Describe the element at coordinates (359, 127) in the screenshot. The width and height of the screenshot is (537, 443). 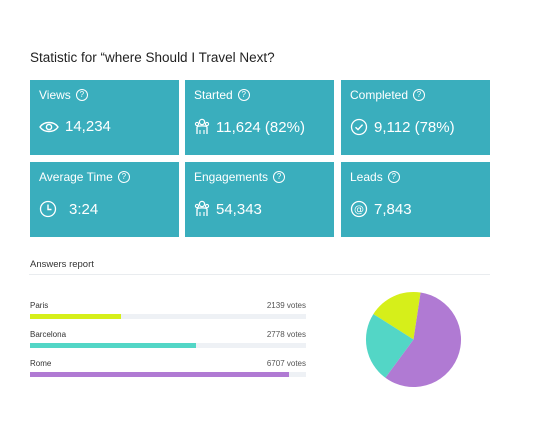
I see `check-circle-icon` at that location.